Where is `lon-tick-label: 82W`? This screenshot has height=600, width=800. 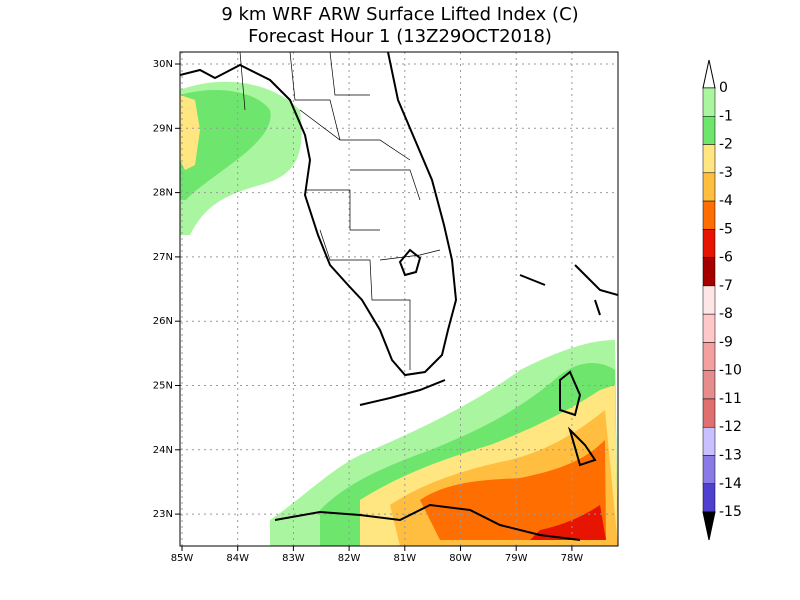 lon-tick-label: 82W is located at coordinates (349, 558).